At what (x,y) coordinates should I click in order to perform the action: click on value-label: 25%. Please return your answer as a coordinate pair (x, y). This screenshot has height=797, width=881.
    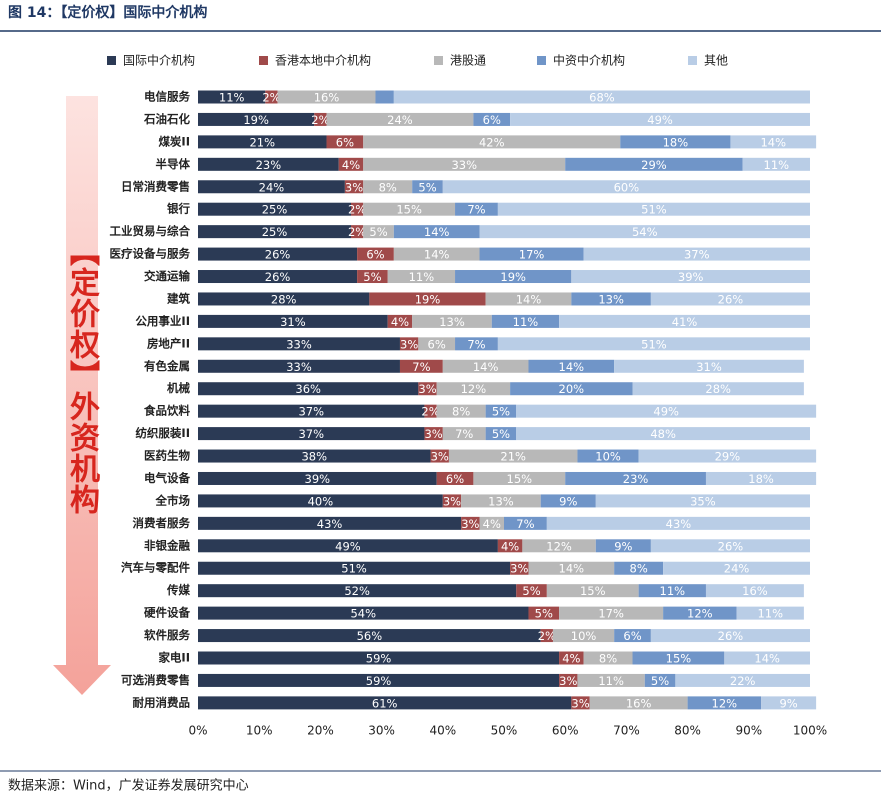
    Looking at the image, I should click on (275, 210).